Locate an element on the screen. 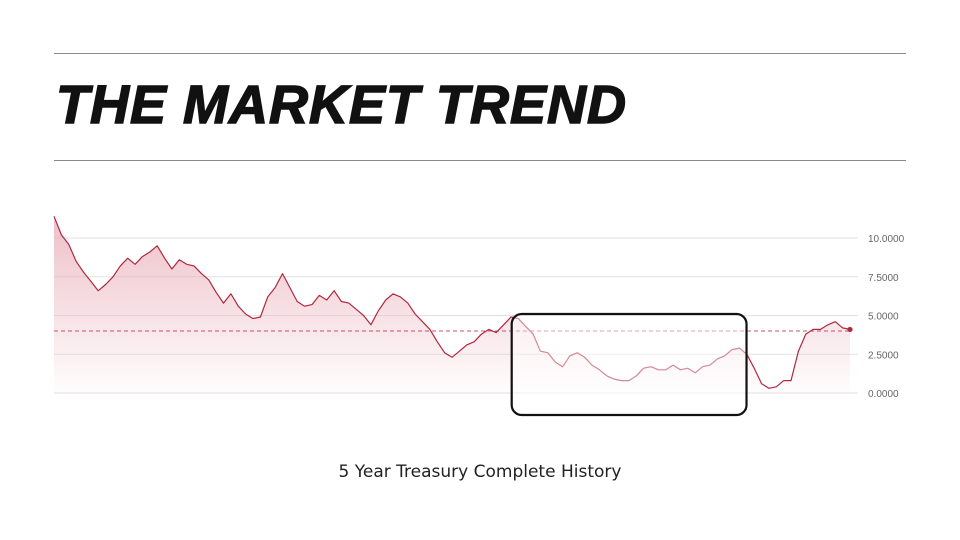 The height and width of the screenshot is (540, 960). highlight-wash is located at coordinates (629, 364).